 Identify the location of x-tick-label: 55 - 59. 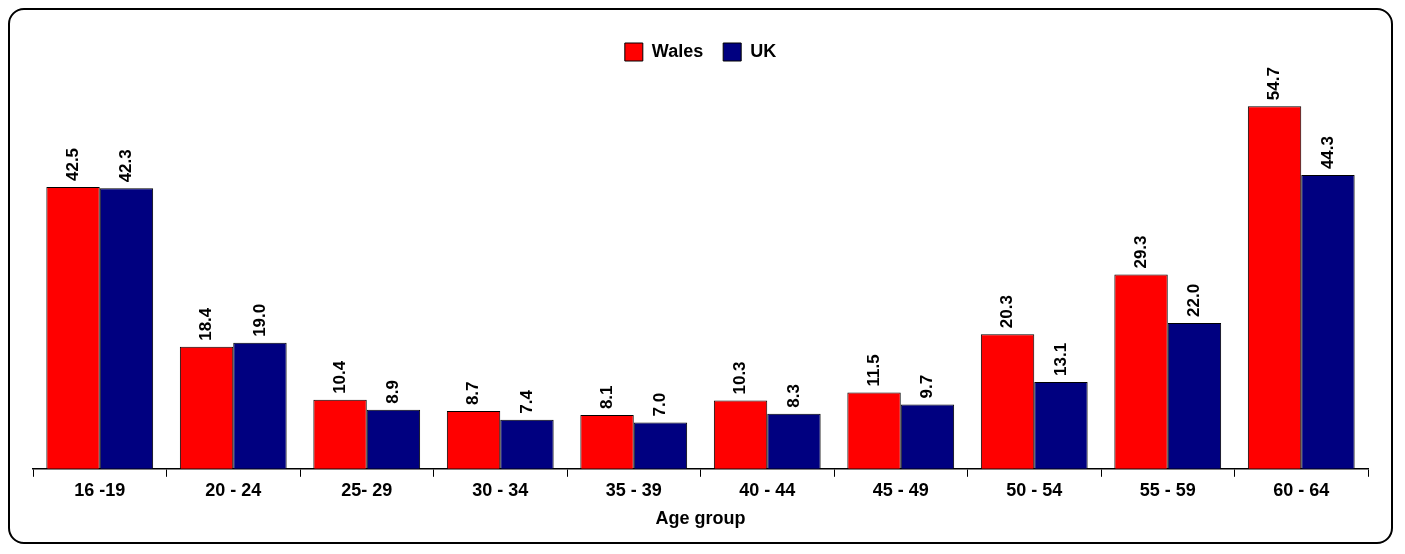
(1167, 489).